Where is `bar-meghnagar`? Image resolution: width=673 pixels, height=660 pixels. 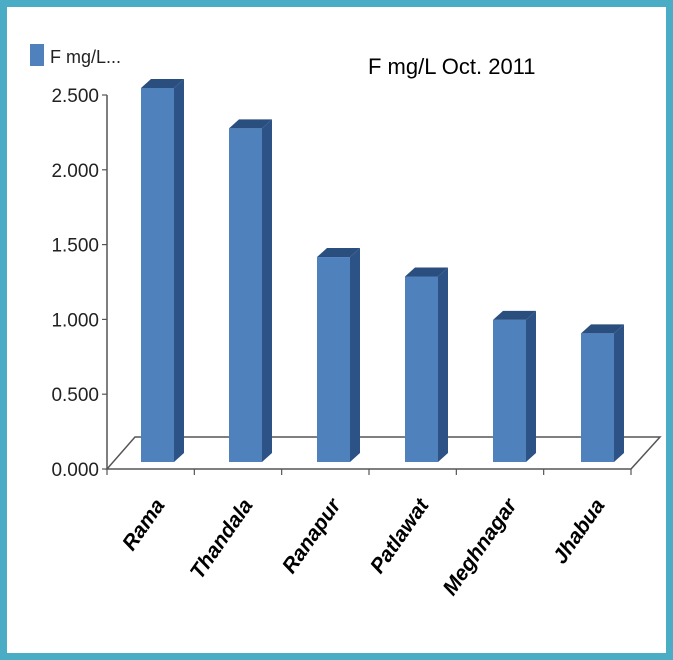
bar-meghnagar is located at coordinates (514, 386).